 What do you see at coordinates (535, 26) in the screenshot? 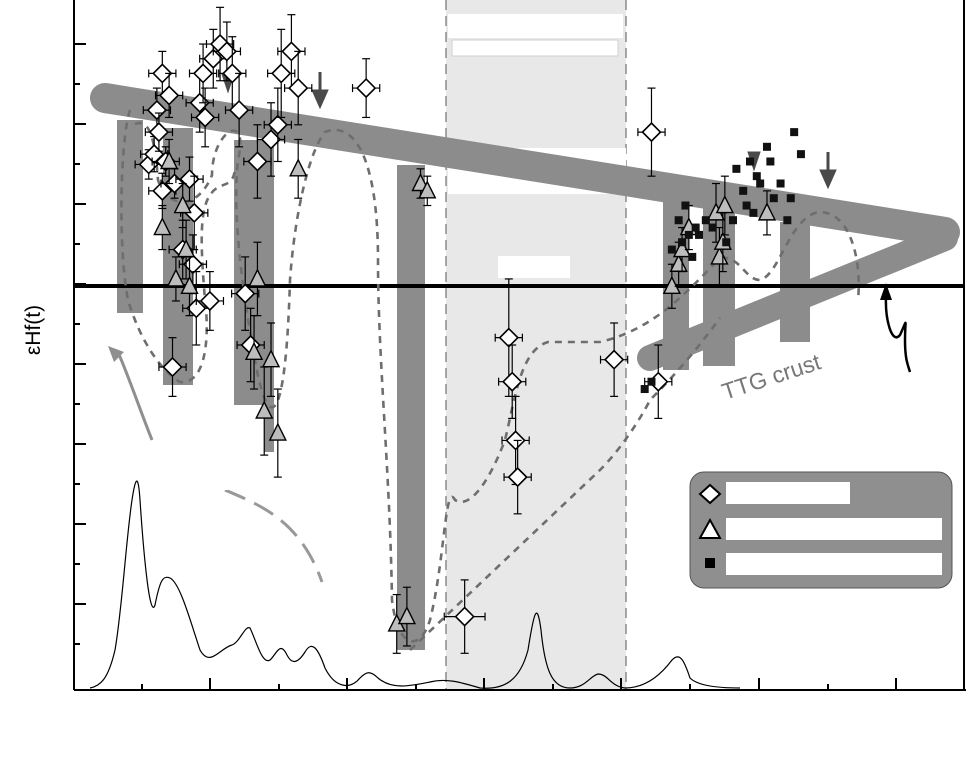
I see `top-interval-label-box` at bounding box center [535, 26].